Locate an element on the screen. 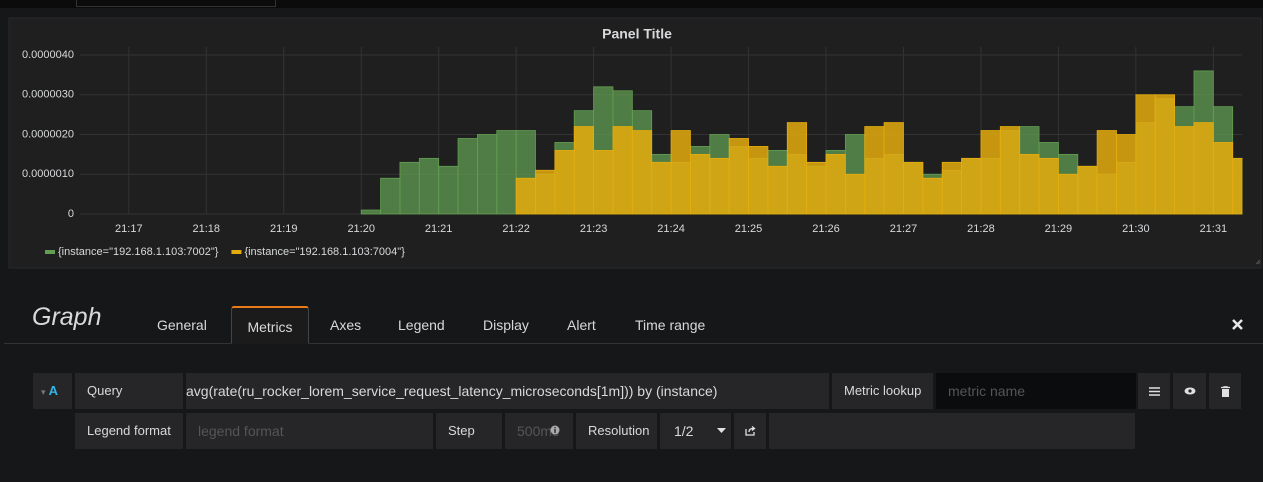 The image size is (1263, 482). top-bar is located at coordinates (631, 4).